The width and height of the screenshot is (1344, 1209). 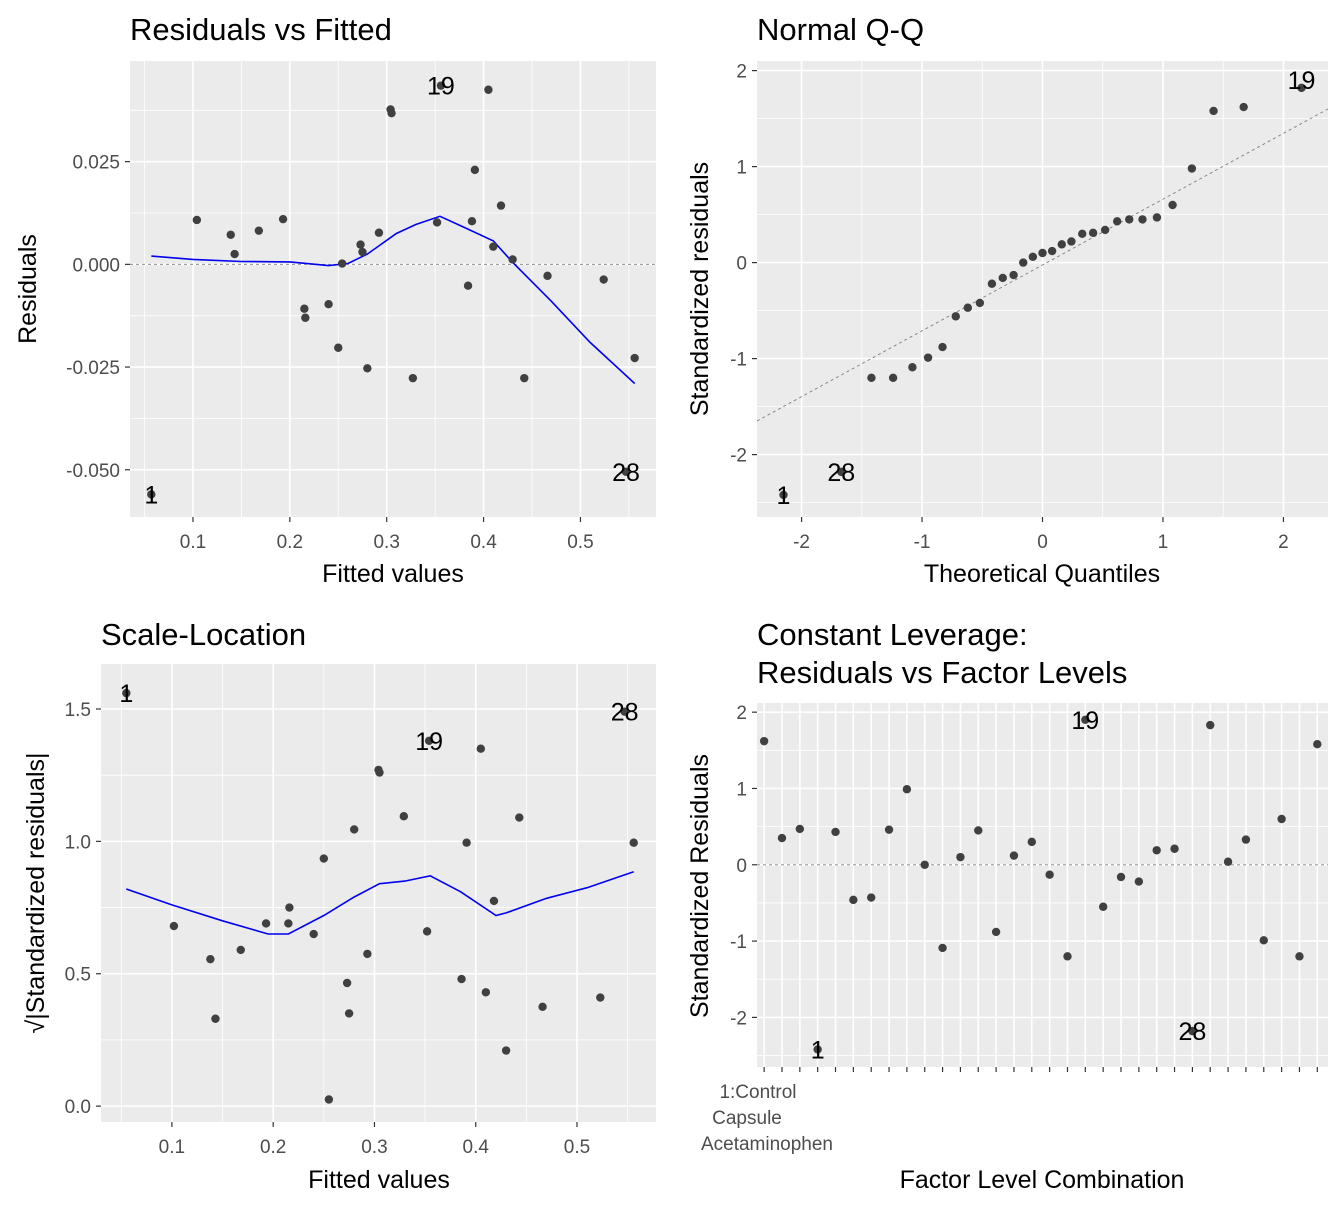 What do you see at coordinates (380, 903) in the screenshot?
I see `smoother-line` at bounding box center [380, 903].